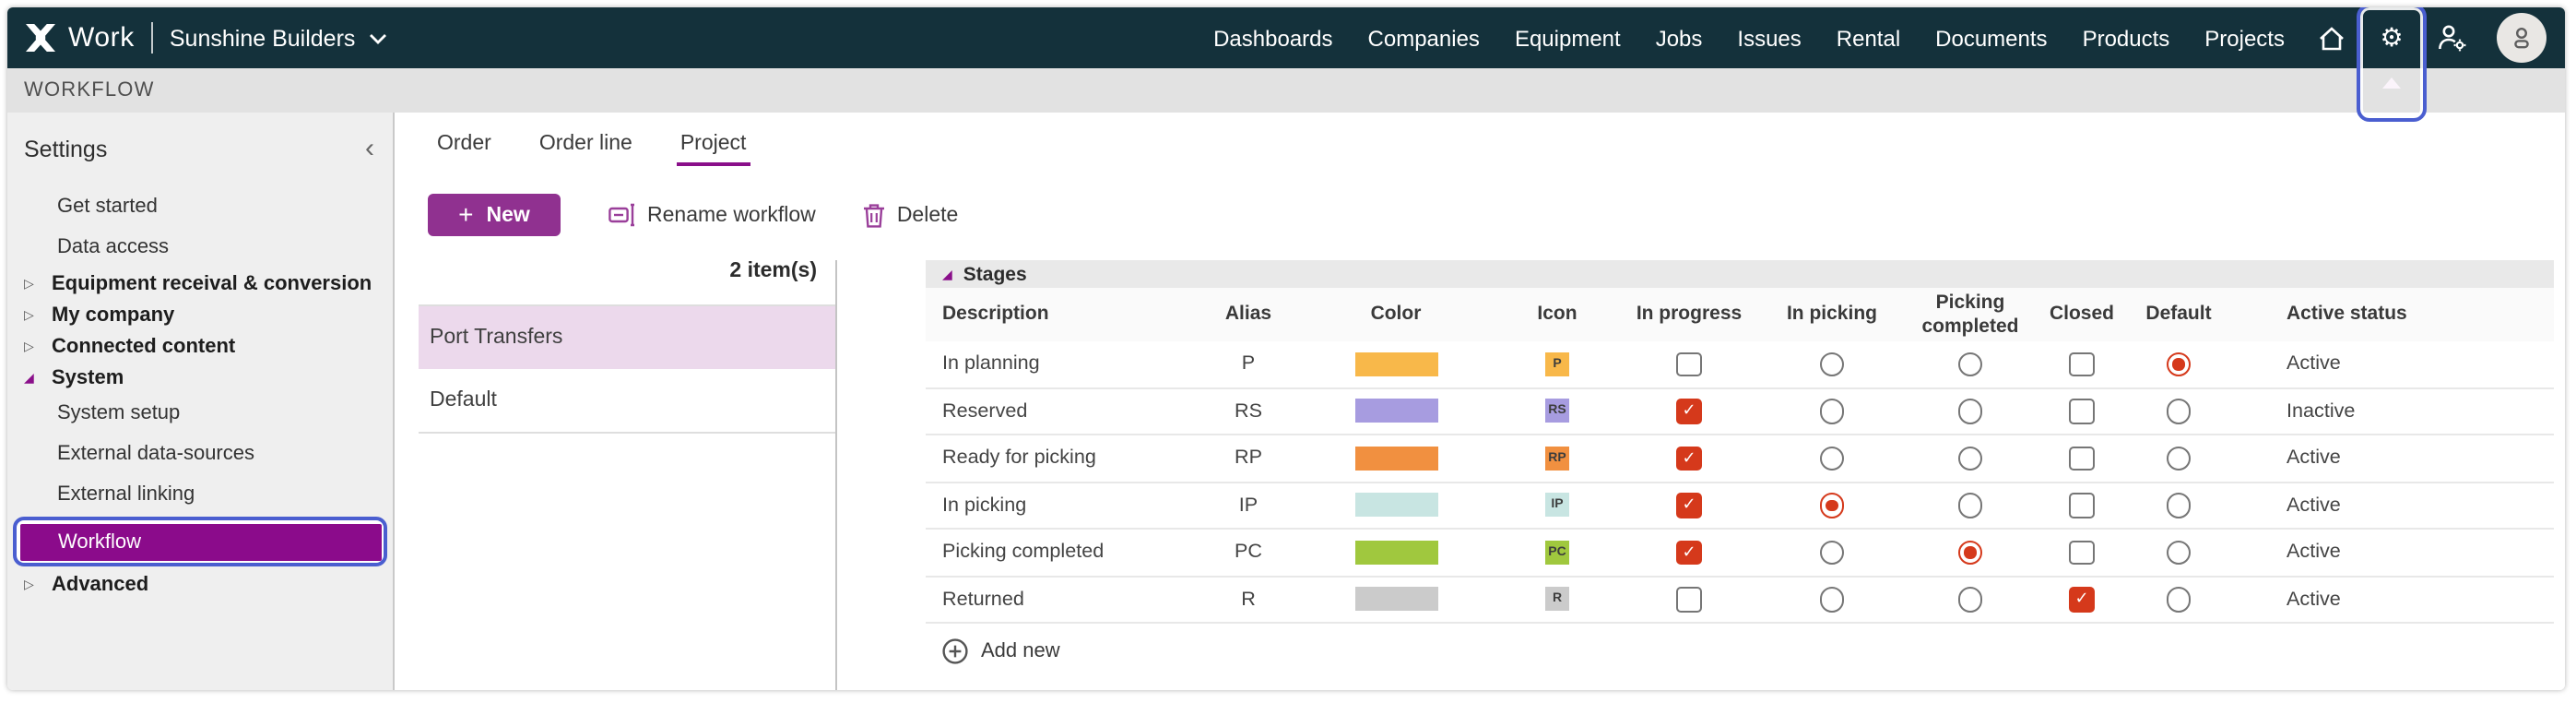 This screenshot has width=2576, height=703. I want to click on list-item-port-transfers: Port Transfers, so click(627, 336).